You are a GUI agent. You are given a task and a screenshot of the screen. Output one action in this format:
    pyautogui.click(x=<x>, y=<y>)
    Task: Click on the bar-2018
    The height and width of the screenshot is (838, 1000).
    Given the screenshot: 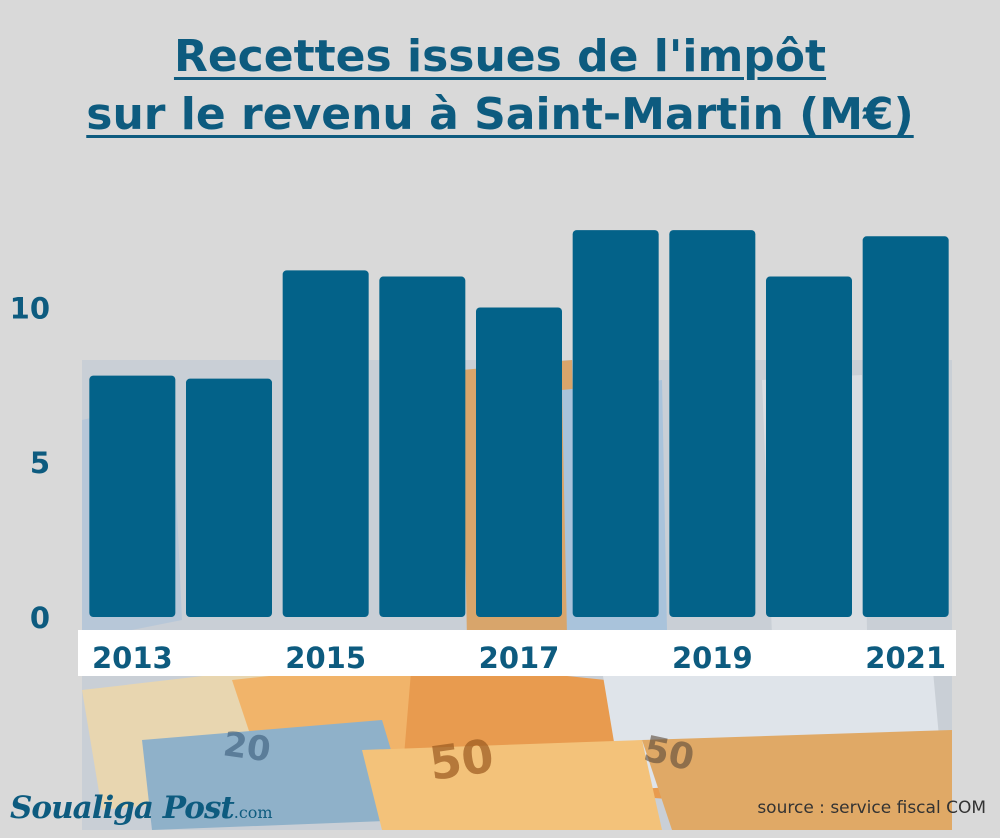 What is the action you would take?
    pyautogui.click(x=615, y=423)
    